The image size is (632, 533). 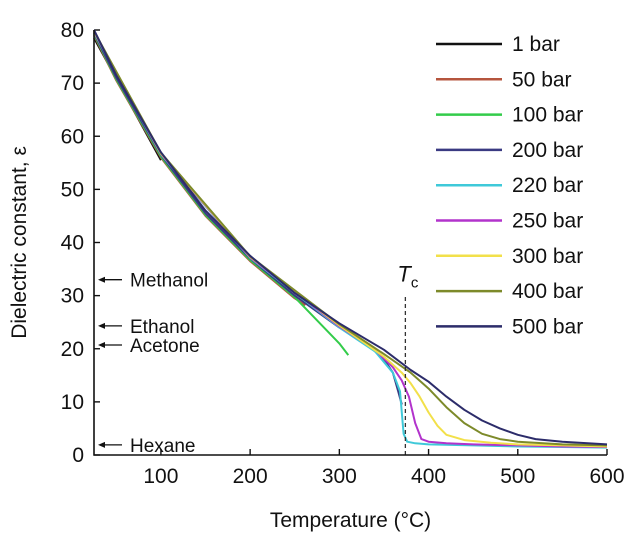 What do you see at coordinates (72, 189) in the screenshot?
I see `y-tick-label: 50` at bounding box center [72, 189].